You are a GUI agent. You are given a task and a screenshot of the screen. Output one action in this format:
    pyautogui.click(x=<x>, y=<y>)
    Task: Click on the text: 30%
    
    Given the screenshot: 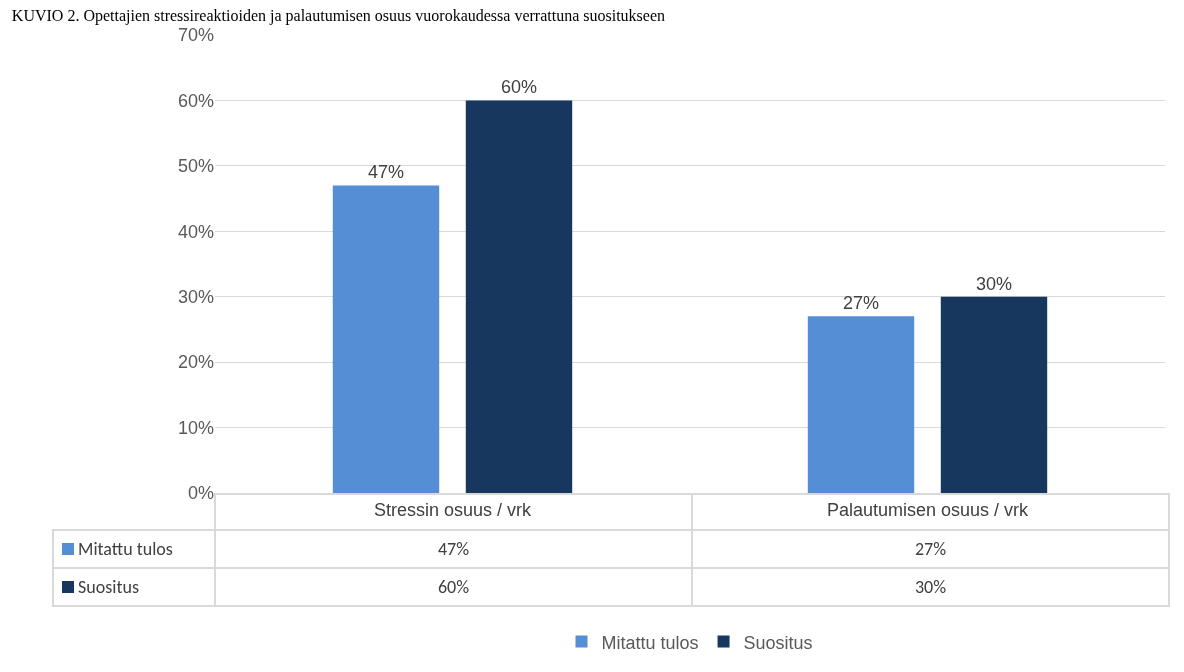 What is the action you would take?
    pyautogui.click(x=994, y=283)
    